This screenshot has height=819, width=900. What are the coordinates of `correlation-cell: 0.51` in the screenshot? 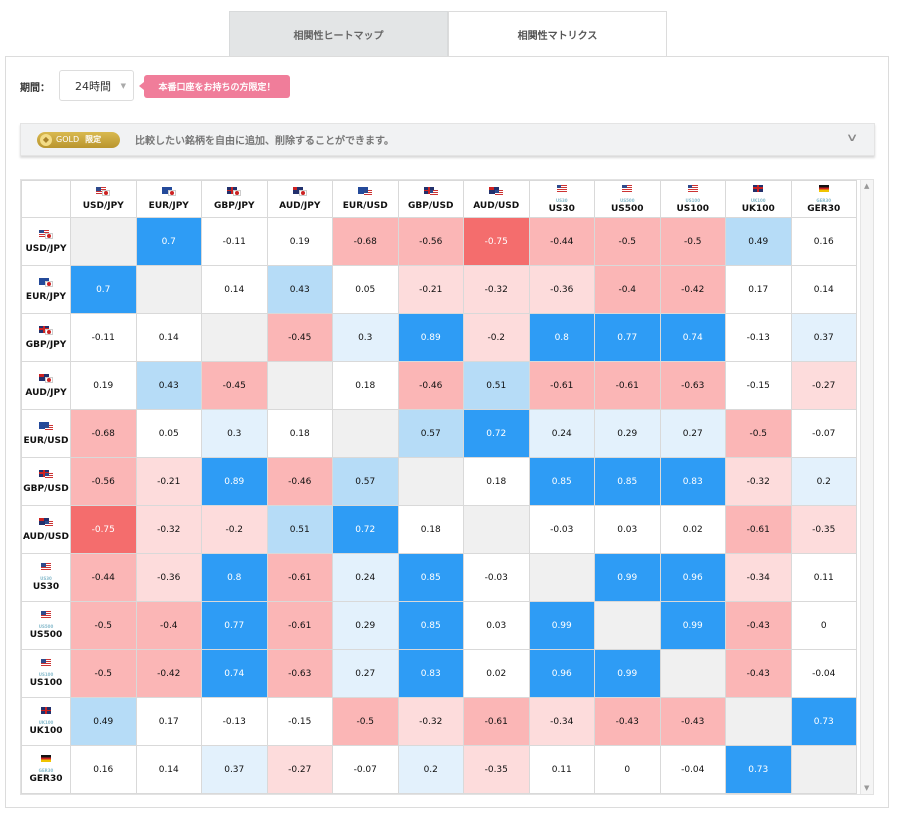 It's located at (299, 529).